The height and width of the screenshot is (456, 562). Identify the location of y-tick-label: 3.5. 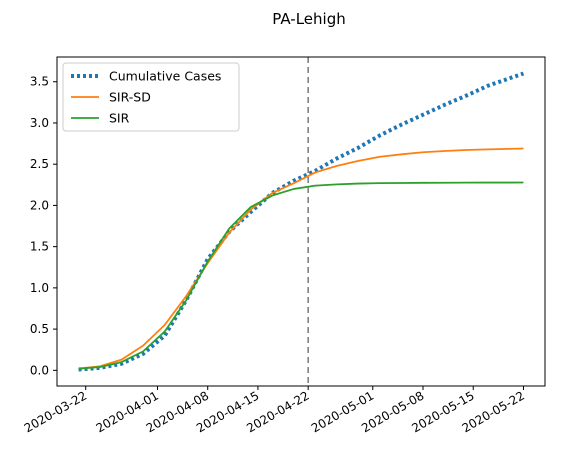
(39, 82).